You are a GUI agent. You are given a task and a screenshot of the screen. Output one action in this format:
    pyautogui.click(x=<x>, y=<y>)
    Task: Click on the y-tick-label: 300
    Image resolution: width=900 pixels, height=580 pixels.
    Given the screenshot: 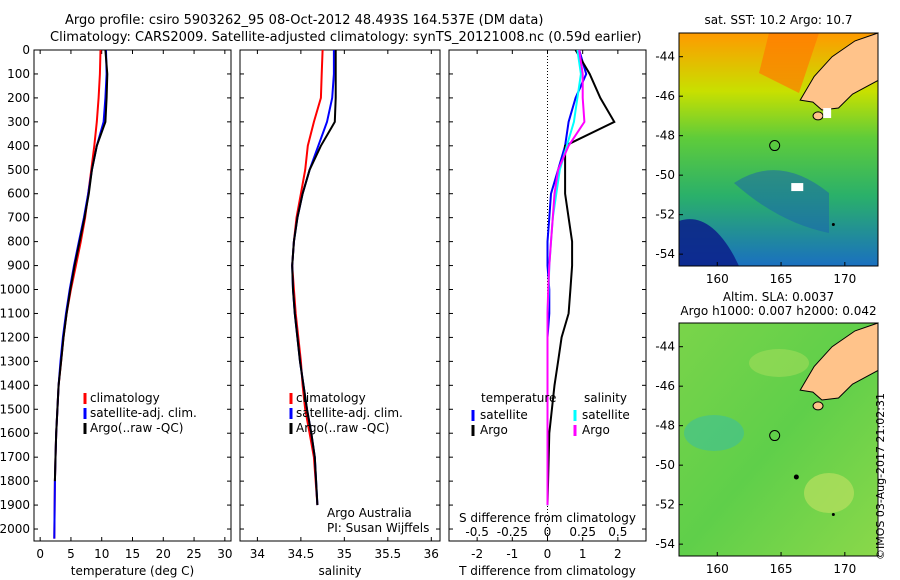 What is the action you would take?
    pyautogui.click(x=18, y=122)
    